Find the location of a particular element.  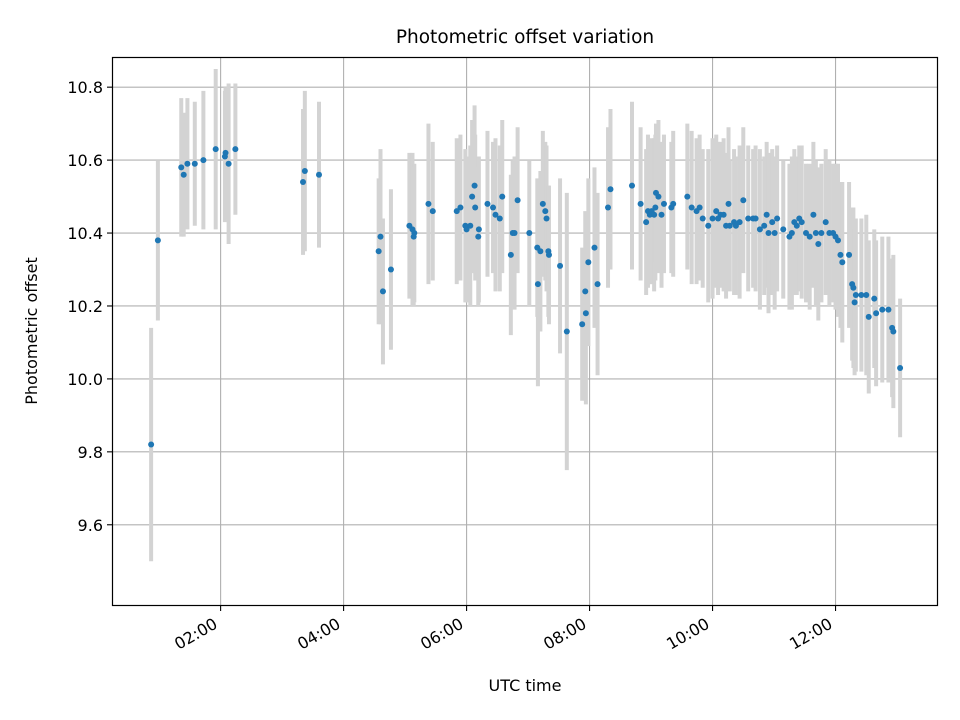

y-tick-label: 9.8 is located at coordinates (90, 452).